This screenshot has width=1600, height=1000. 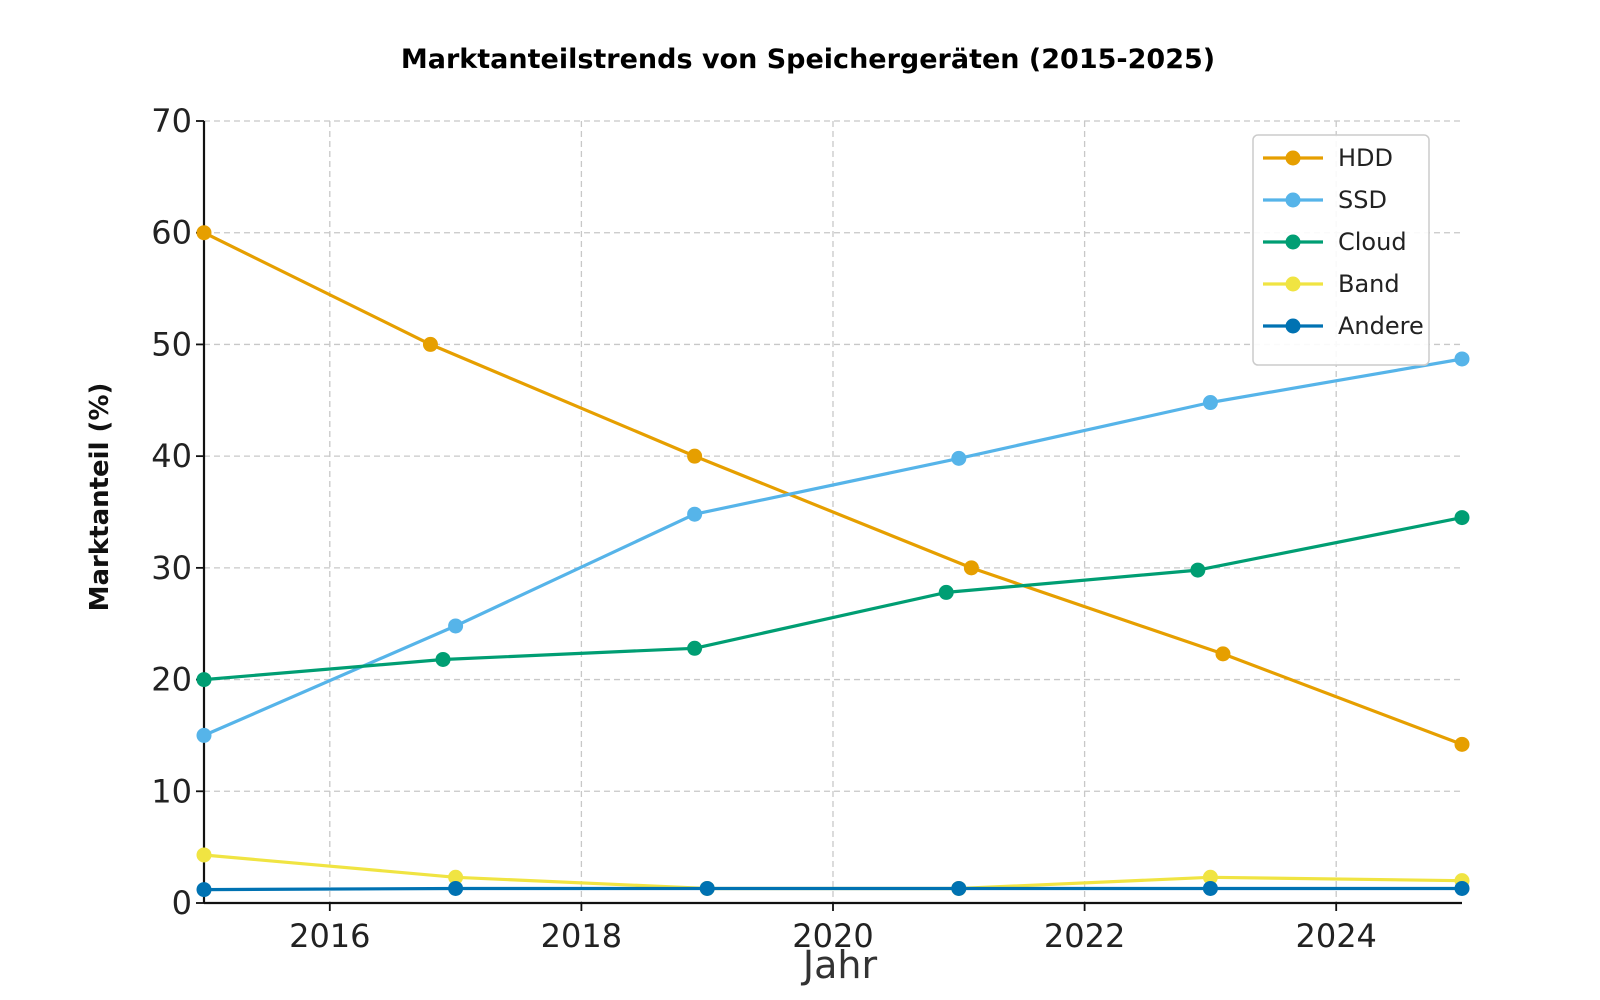 I want to click on x-tick-label: 2016, so click(x=329, y=936).